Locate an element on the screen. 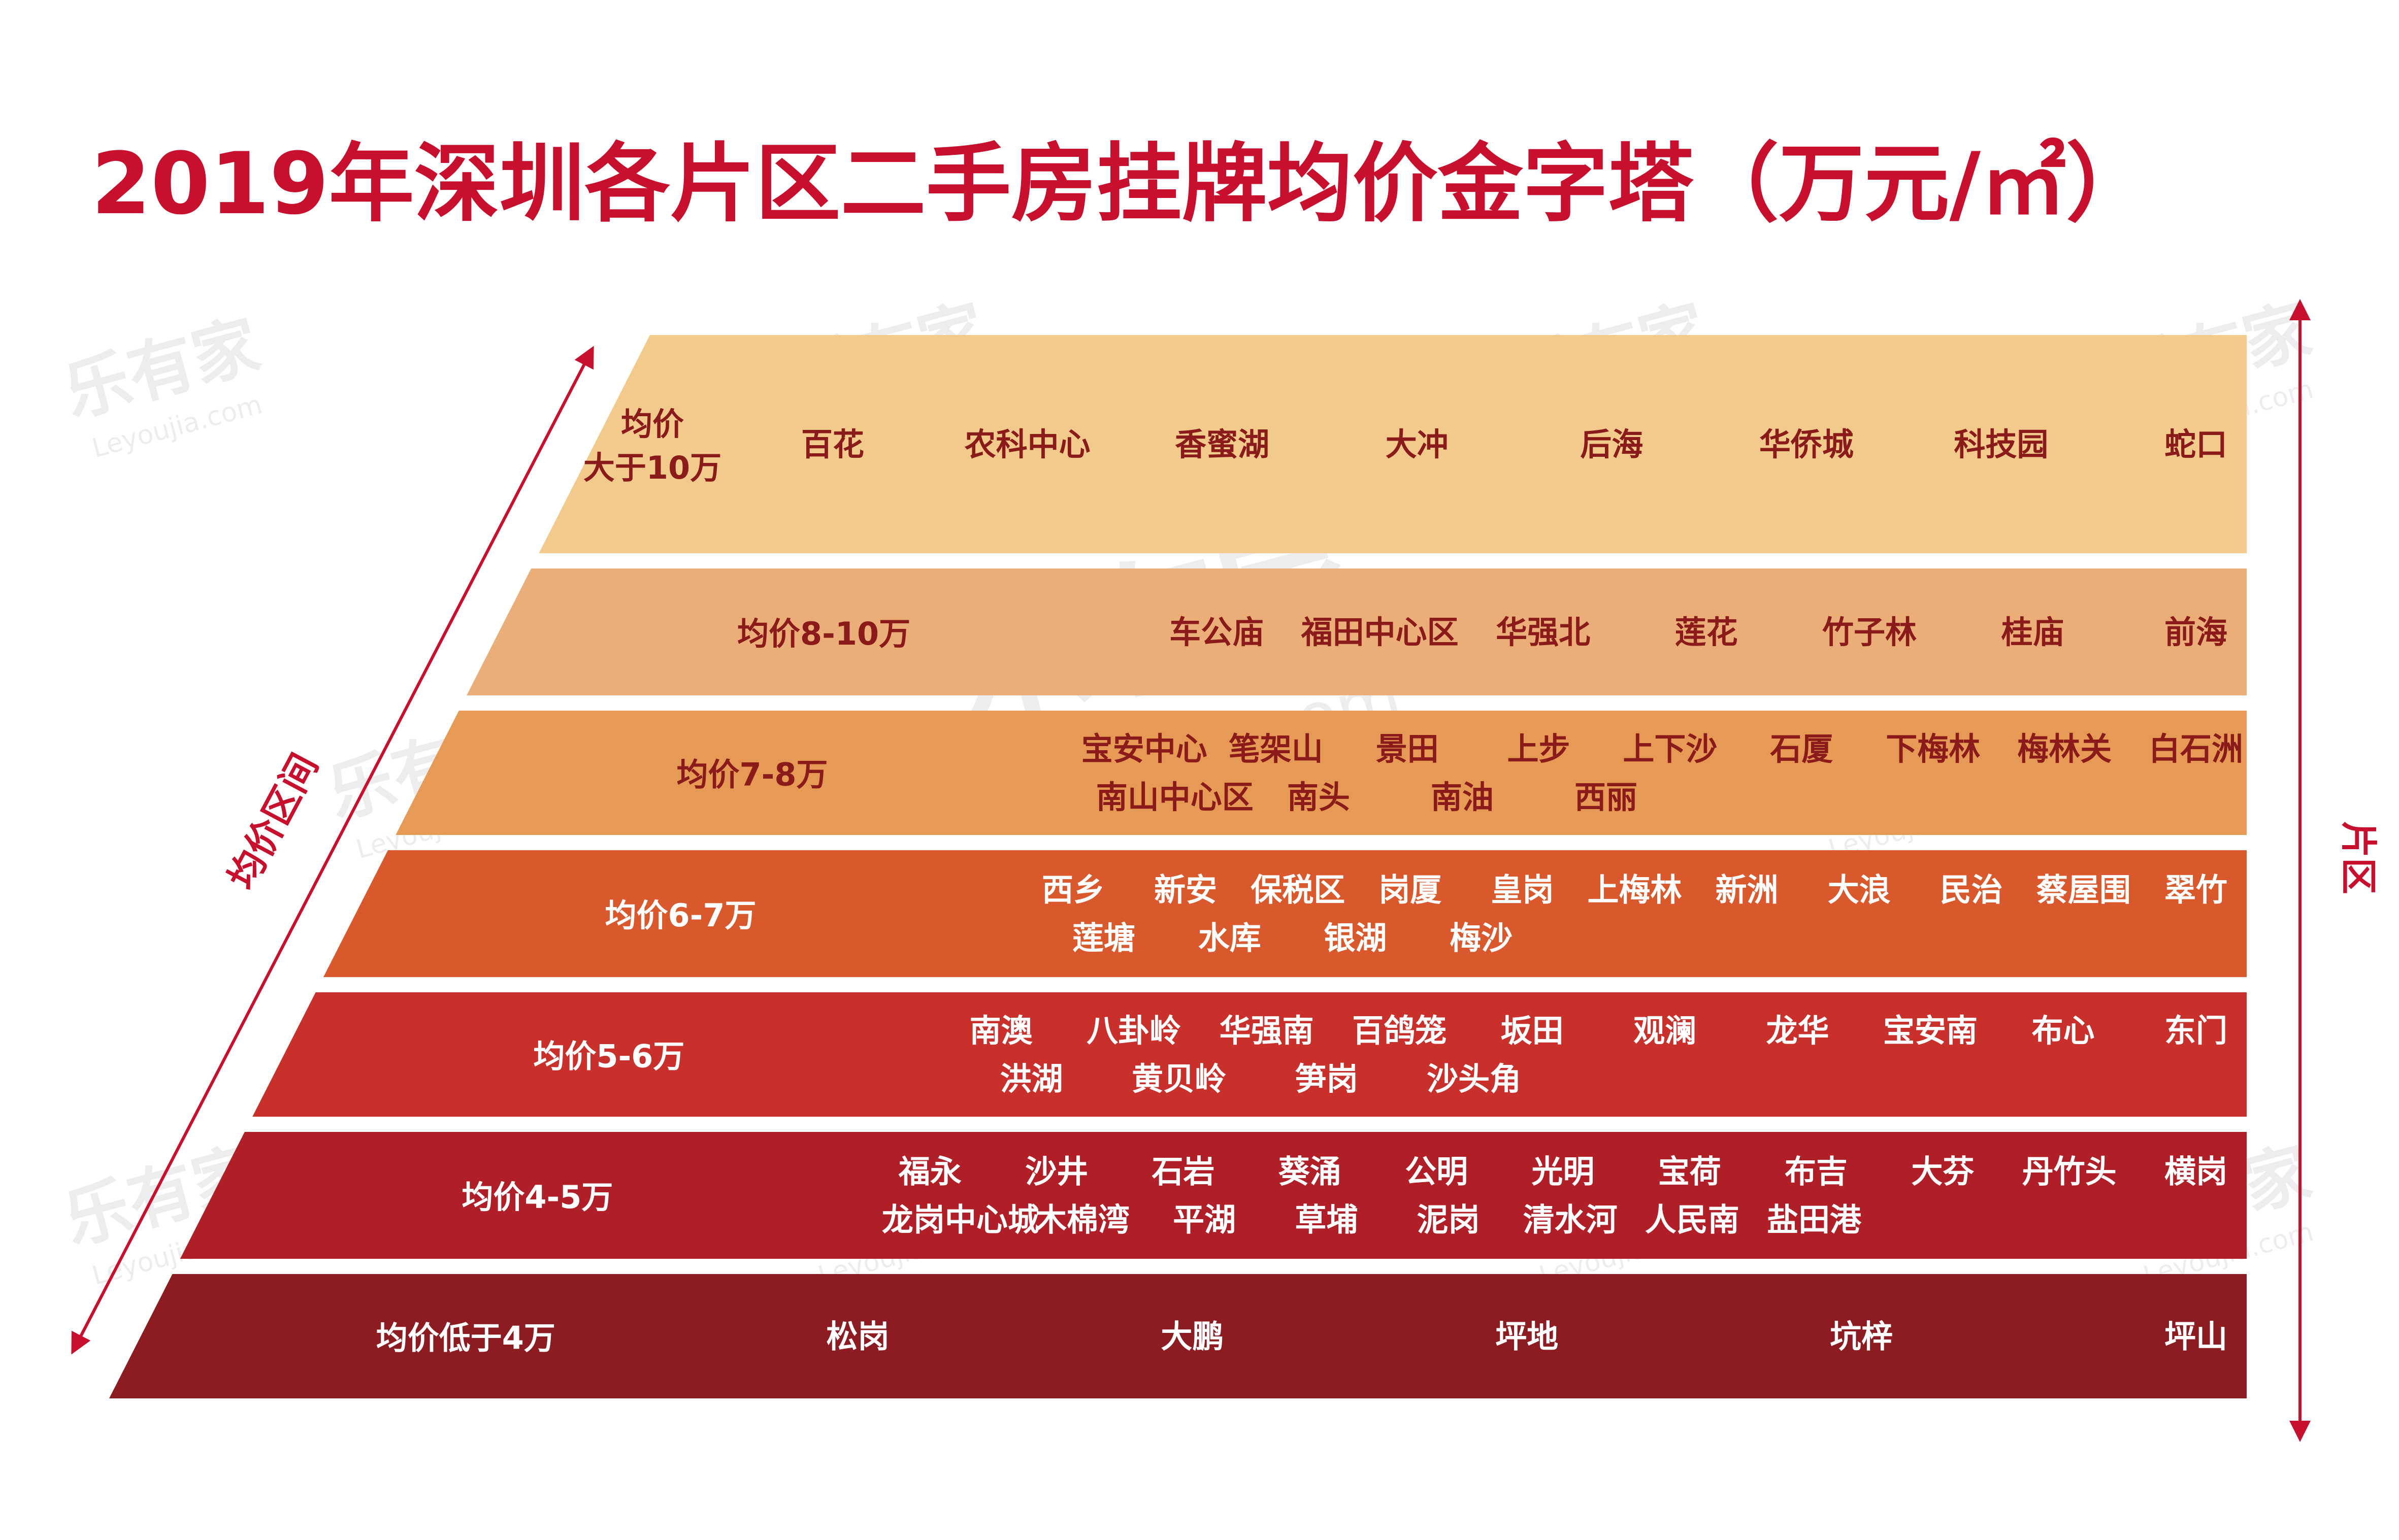 The image size is (2399, 1540). area-name: 草埔 is located at coordinates (1326, 1219).